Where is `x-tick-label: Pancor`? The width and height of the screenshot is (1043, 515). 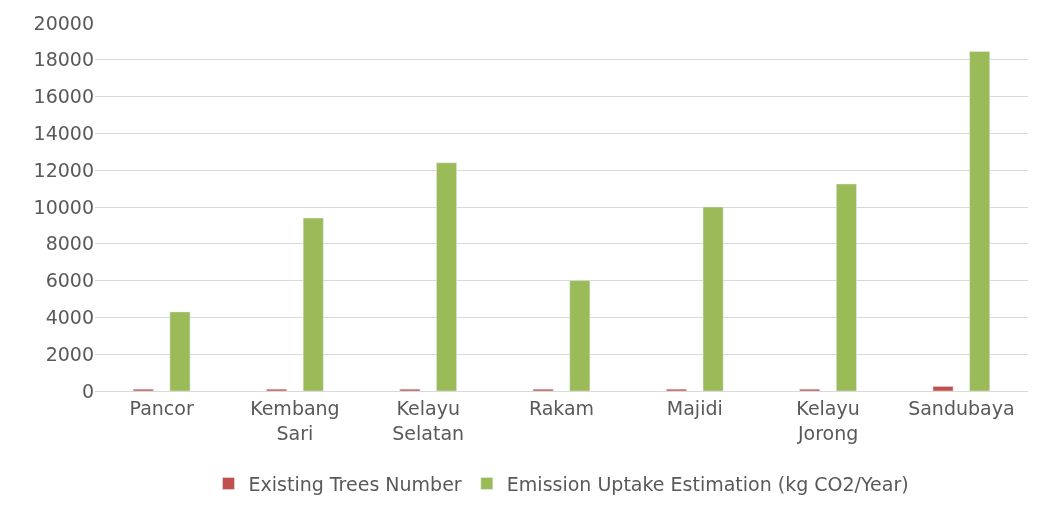 x-tick-label: Pancor is located at coordinates (161, 407).